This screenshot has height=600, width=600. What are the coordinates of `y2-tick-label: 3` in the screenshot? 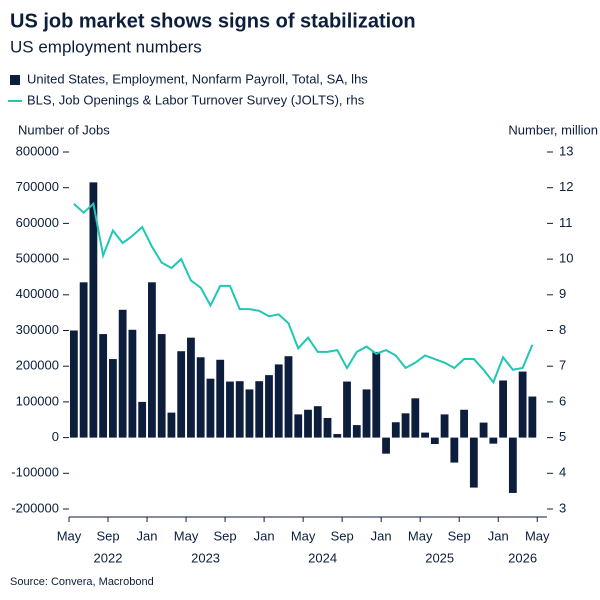 It's located at (562, 507).